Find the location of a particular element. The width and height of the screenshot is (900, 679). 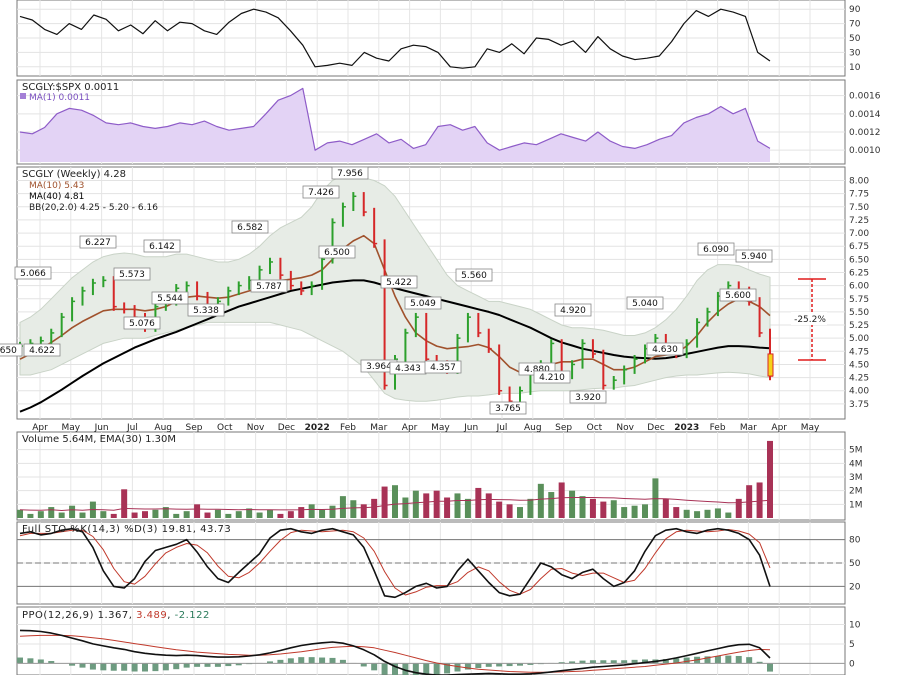

value-label: 5.076 is located at coordinates (142, 324).